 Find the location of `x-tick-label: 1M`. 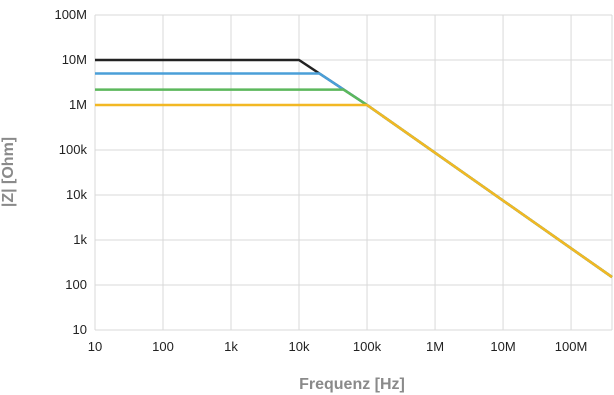

x-tick-label: 1M is located at coordinates (435, 346).